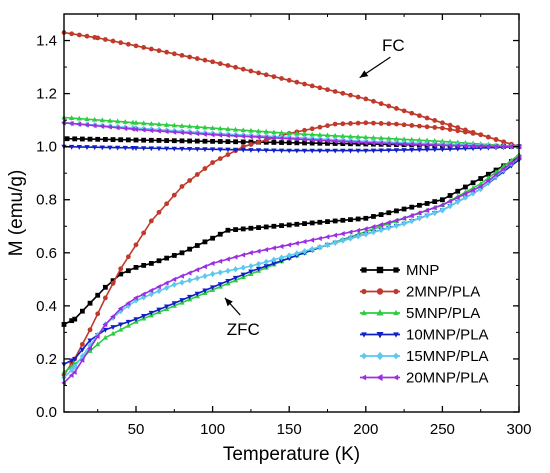  Describe the element at coordinates (447, 335) in the screenshot. I see `legend-label: 10MNP/PLA` at that location.